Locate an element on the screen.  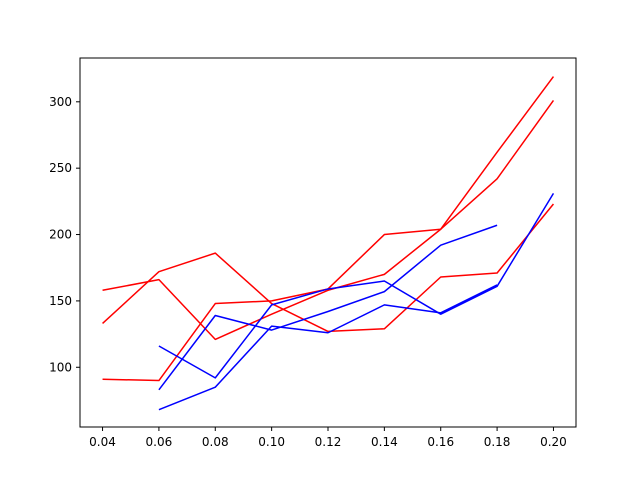
x-tick-label: 0.12 is located at coordinates (328, 442).